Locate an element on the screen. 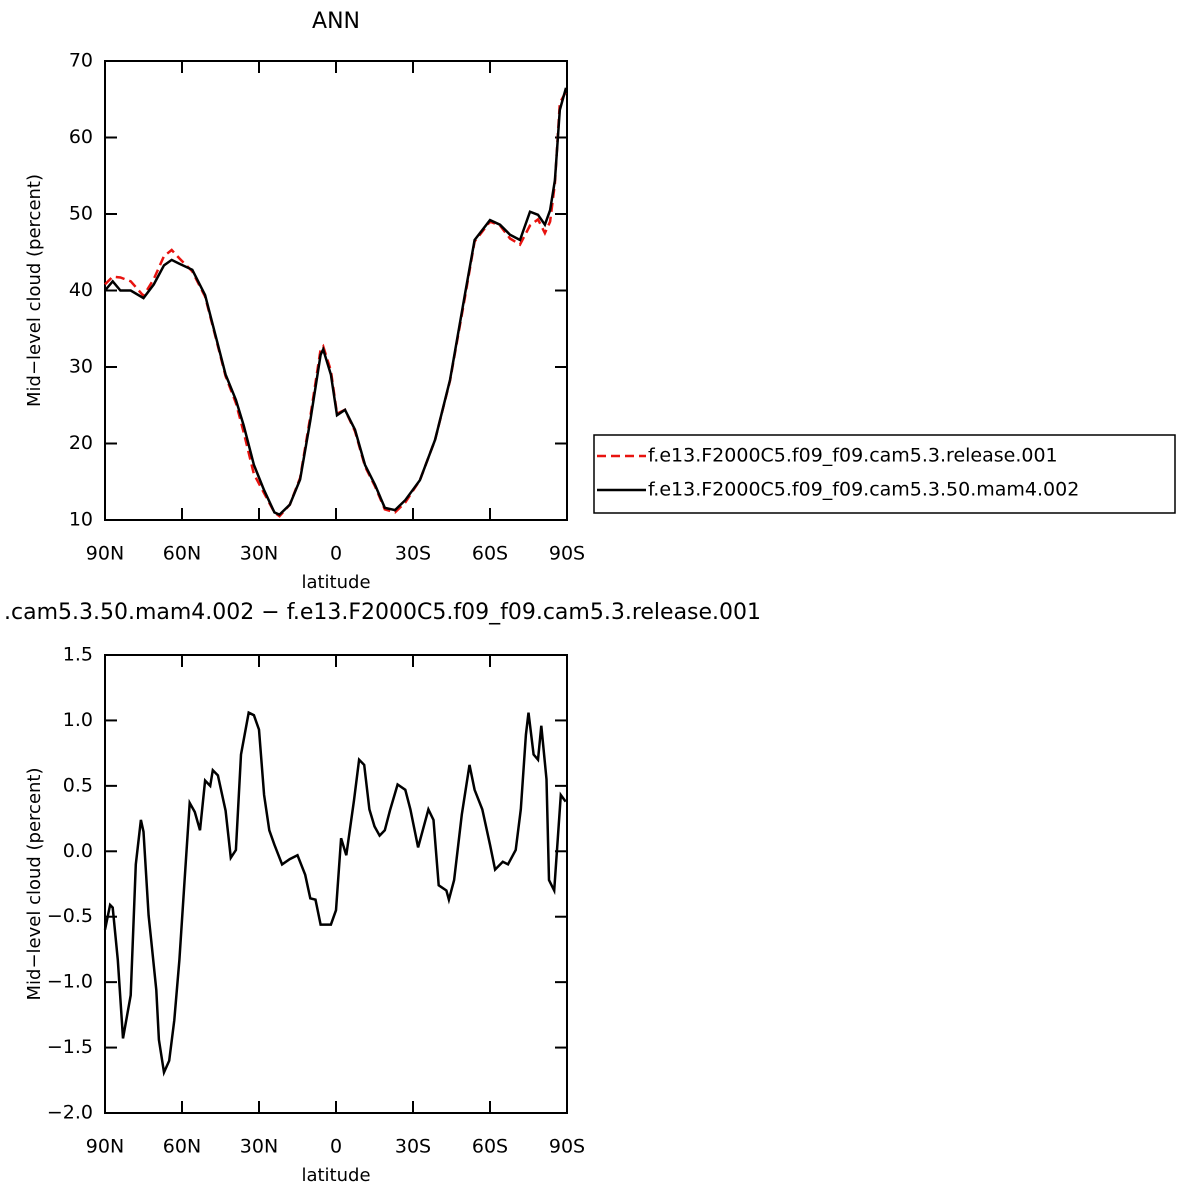  y-tick-label: −0.5 is located at coordinates (70, 916).